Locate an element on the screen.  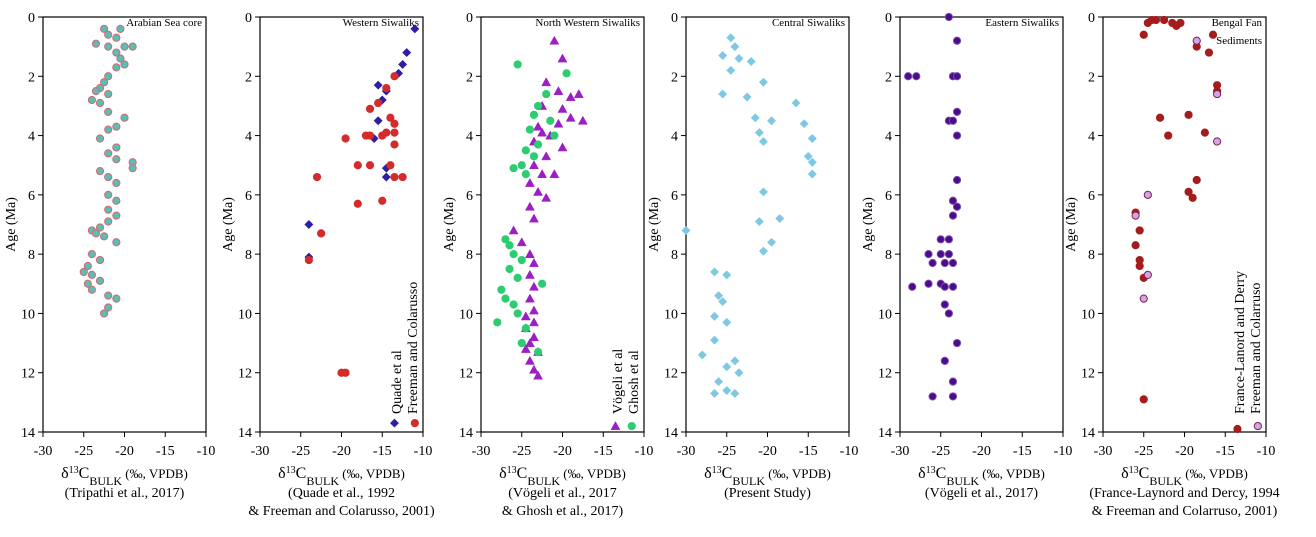
side-label: Quade et al is located at coordinates (397, 382).